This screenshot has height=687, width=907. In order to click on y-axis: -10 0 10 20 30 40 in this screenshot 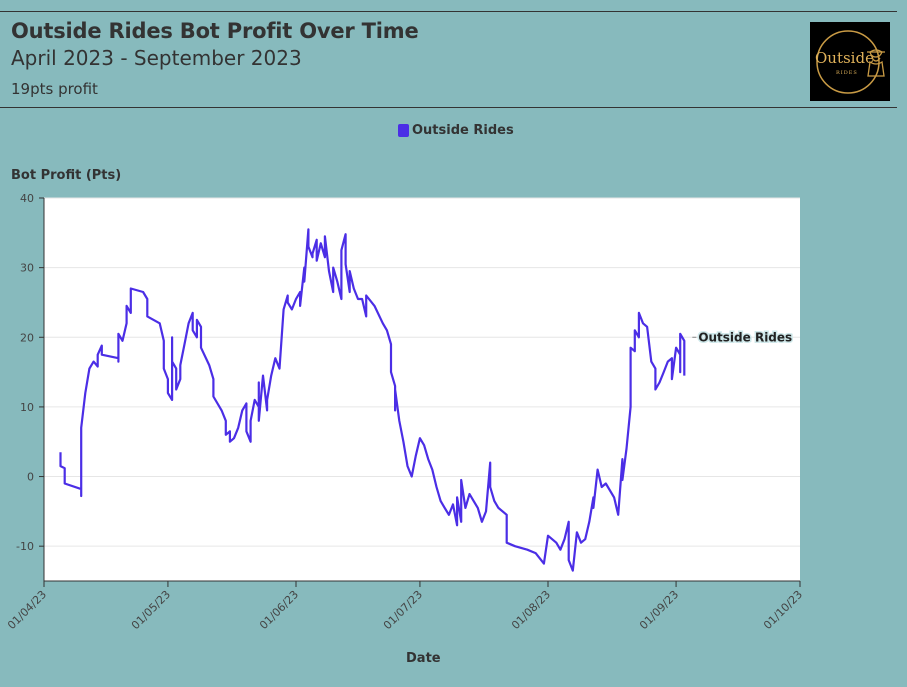, I will do `click(30, 386)`.